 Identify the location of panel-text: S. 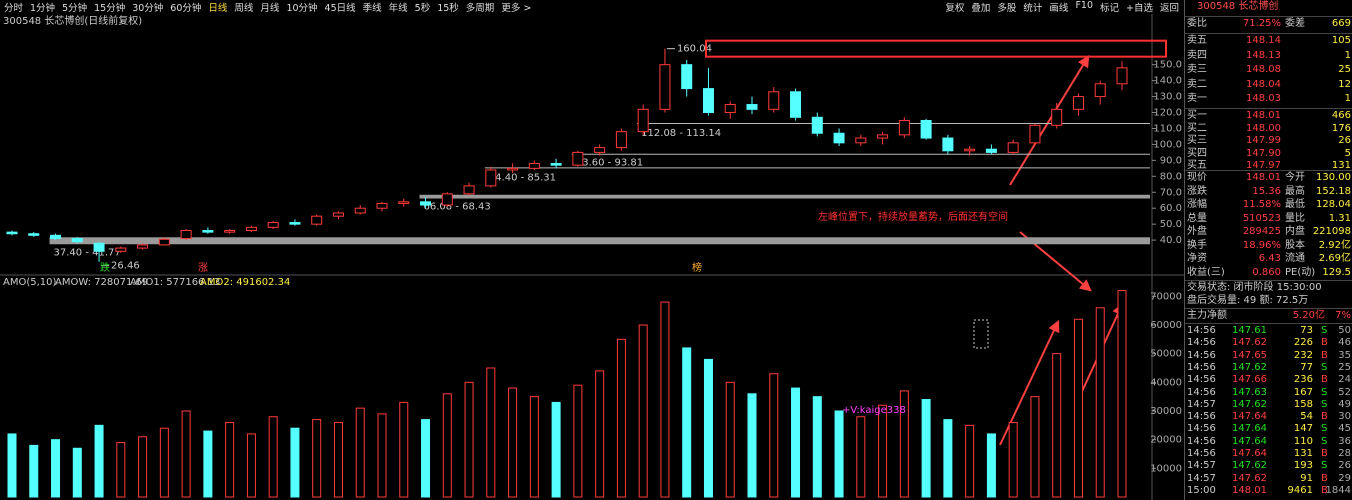
(1324, 466).